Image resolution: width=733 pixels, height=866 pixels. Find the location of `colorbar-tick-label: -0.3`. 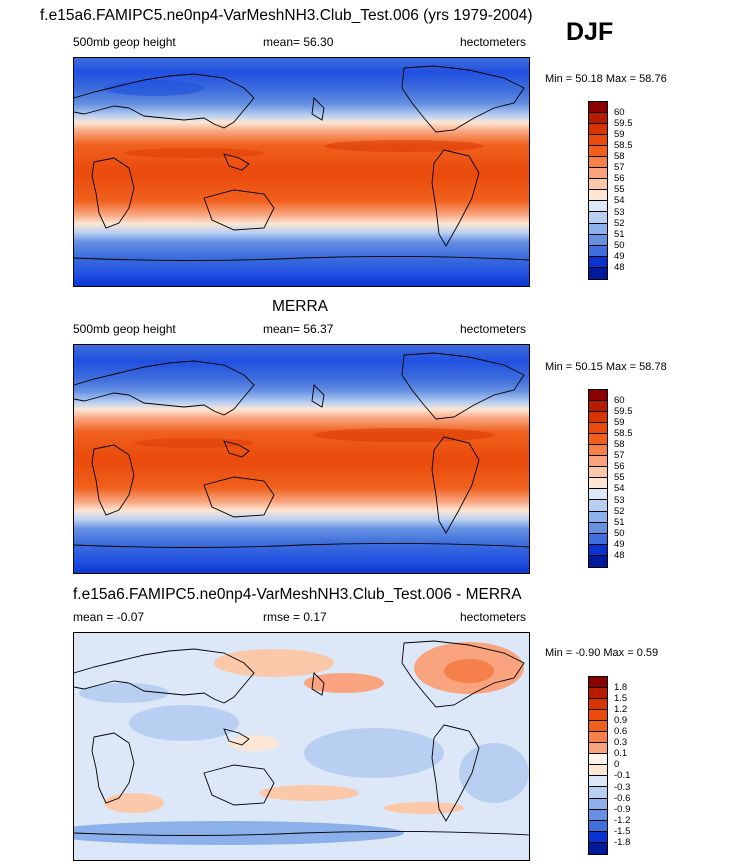

colorbar-tick-label: -0.3 is located at coordinates (622, 787).